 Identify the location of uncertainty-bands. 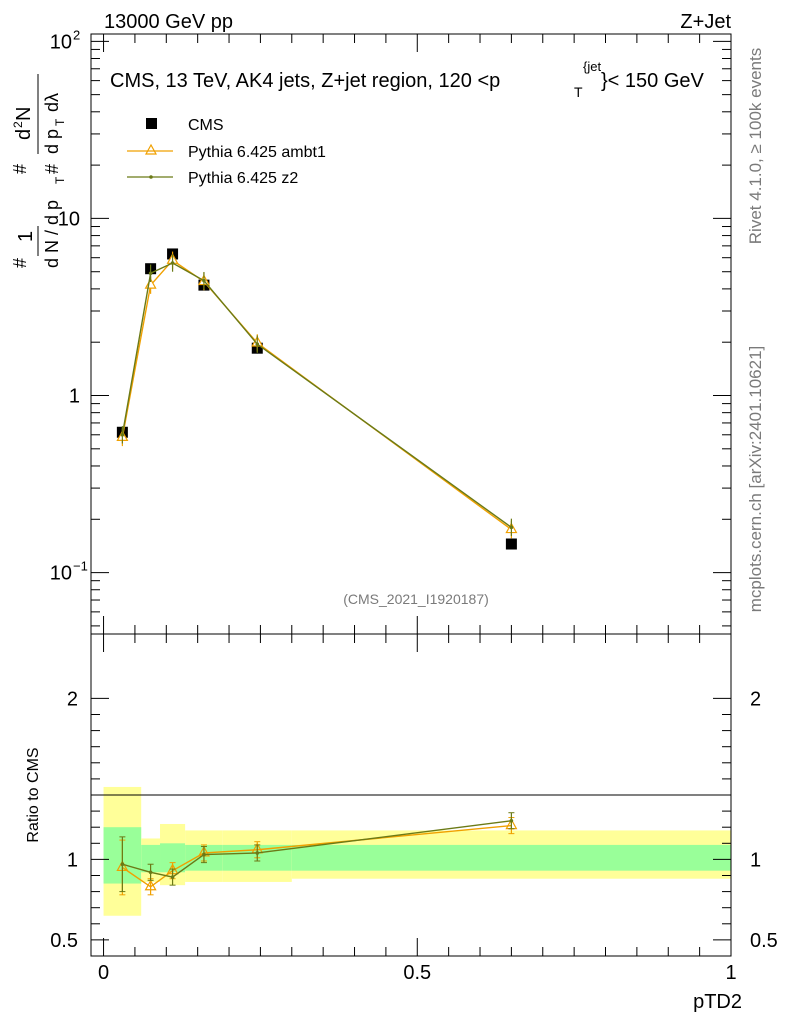
(417, 851).